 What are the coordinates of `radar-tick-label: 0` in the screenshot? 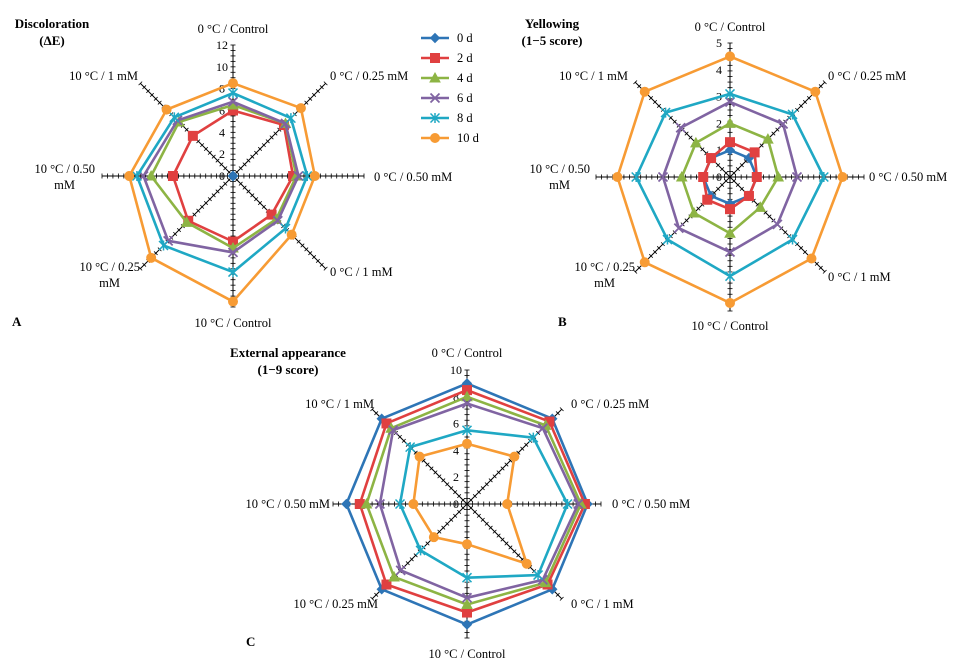 It's located at (719, 177).